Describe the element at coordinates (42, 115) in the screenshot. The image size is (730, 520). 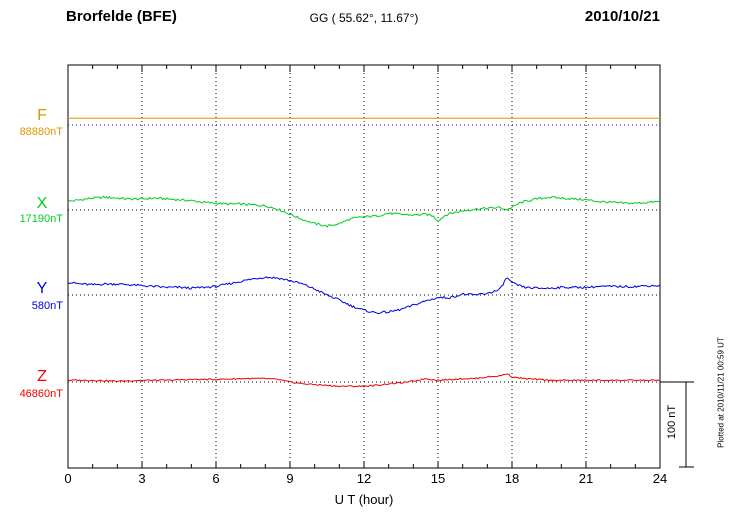
I see `series-label-f: F` at that location.